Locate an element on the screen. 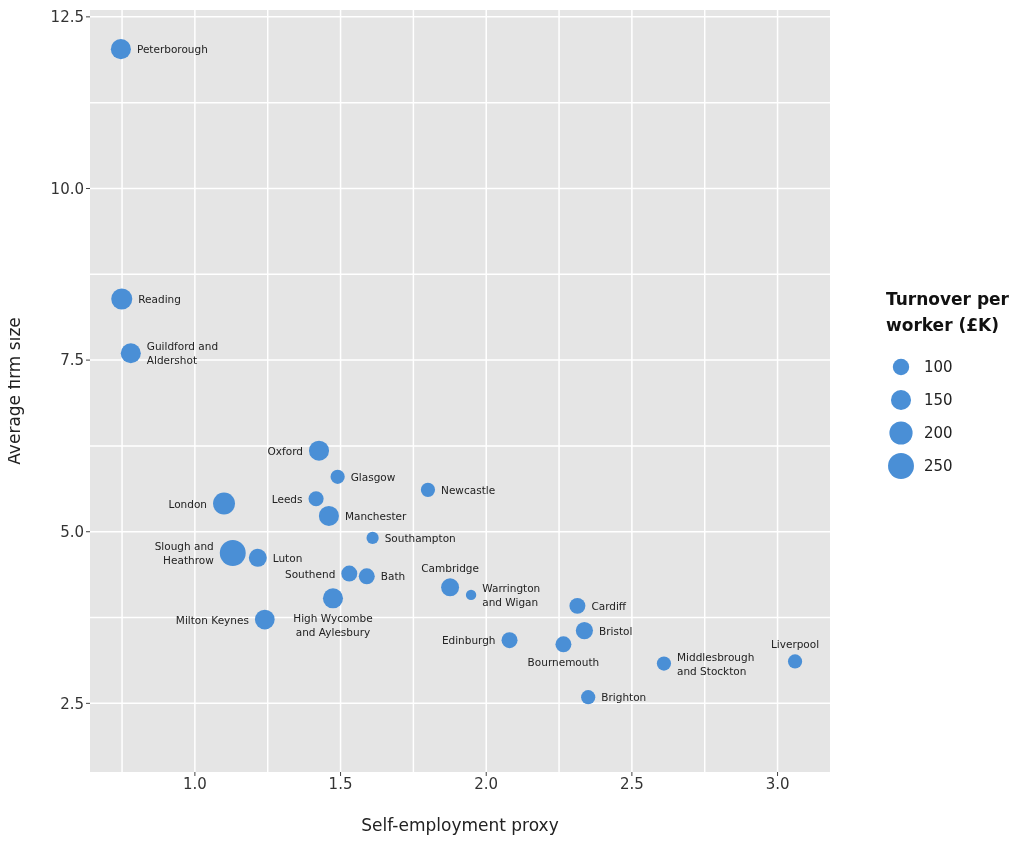  annotation: High Wycombe and Aylesbury is located at coordinates (333, 625).